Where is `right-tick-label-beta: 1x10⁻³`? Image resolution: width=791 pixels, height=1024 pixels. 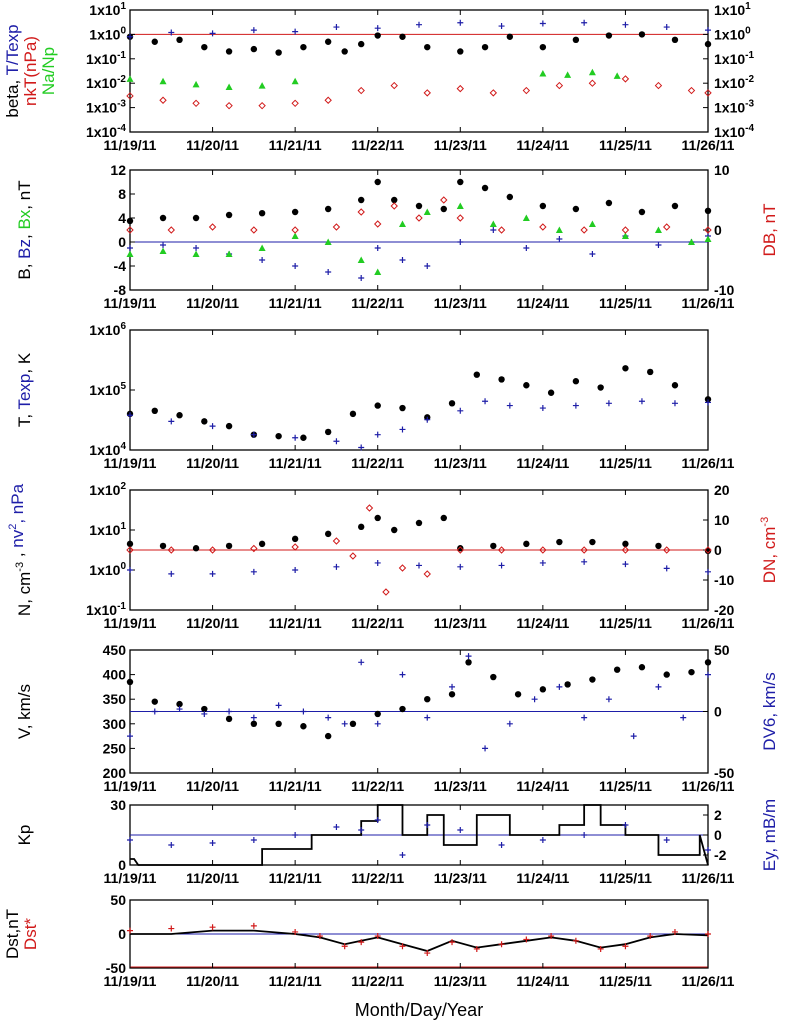
right-tick-label-beta: 1x10⁻³ is located at coordinates (734, 107).